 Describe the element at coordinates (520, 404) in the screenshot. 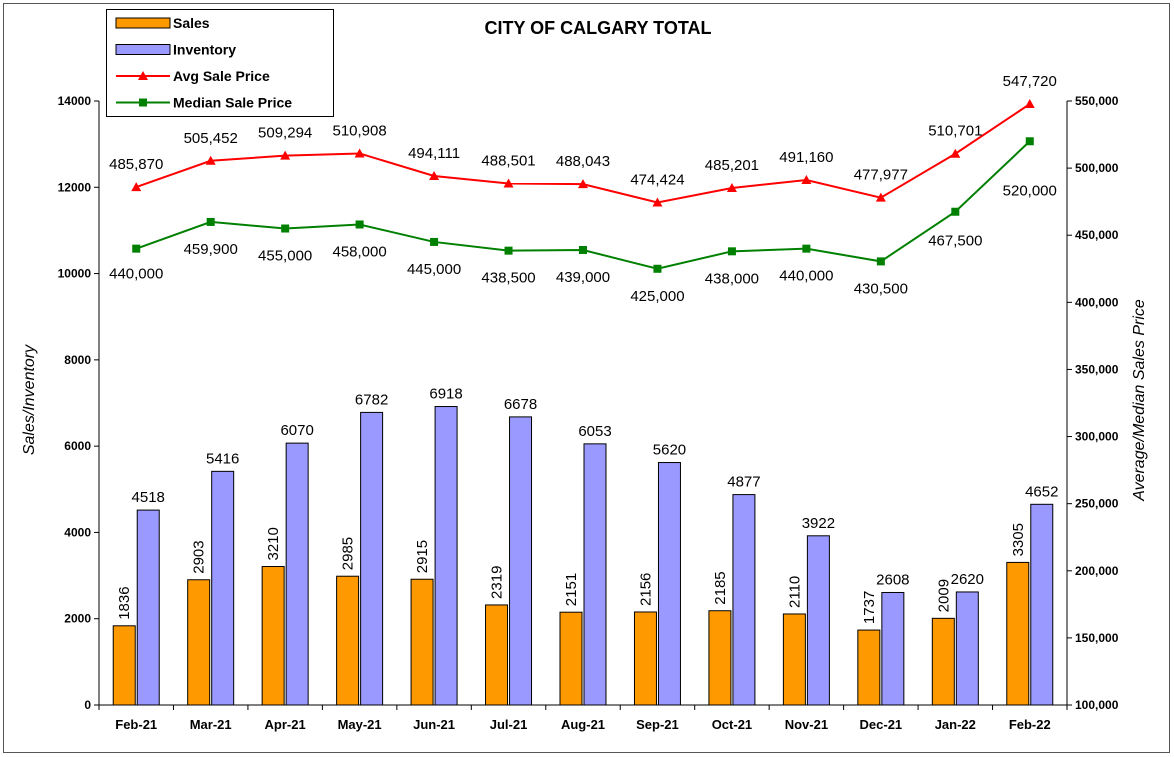

I see `inventory-data-label: 6678` at that location.